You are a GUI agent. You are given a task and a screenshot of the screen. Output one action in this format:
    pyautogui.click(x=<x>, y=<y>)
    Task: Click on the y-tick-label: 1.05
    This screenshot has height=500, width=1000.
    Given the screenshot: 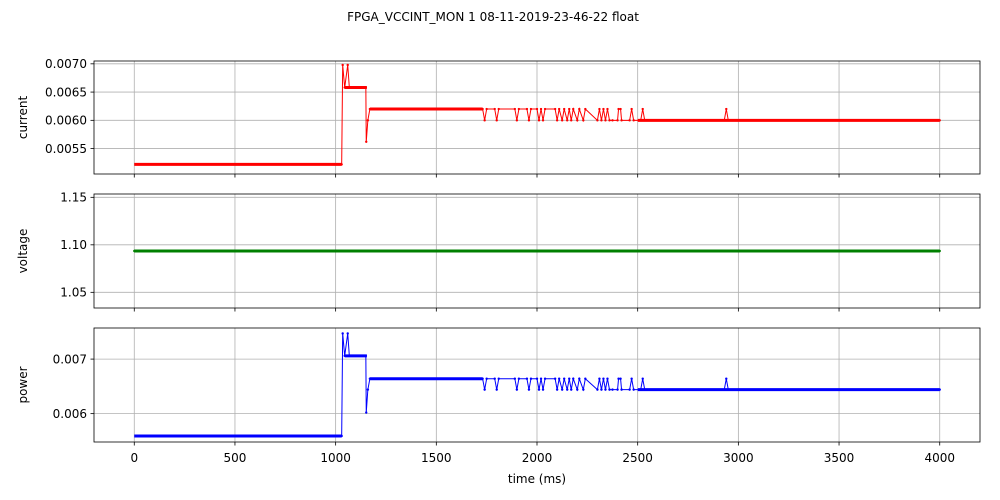 What is the action you would take?
    pyautogui.click(x=73, y=293)
    